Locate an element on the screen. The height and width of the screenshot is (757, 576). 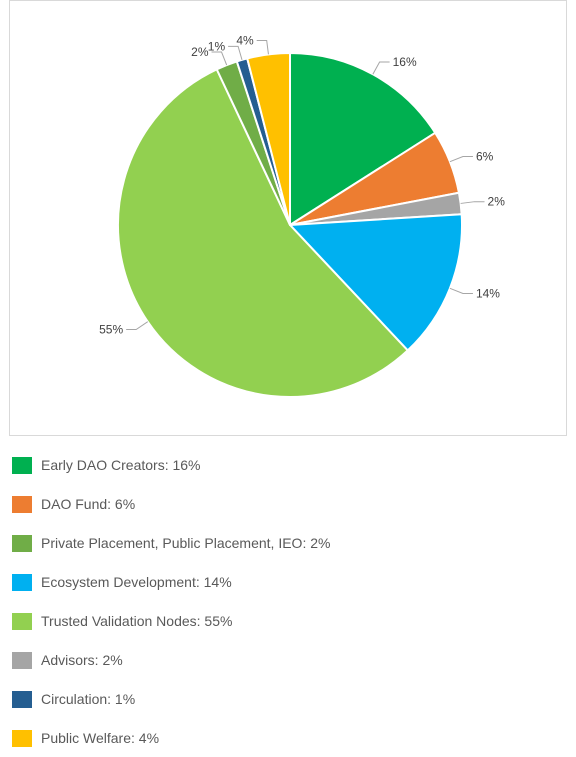
legend-item-public-welfare: Public Welfare: 4% is located at coordinates (85, 738).